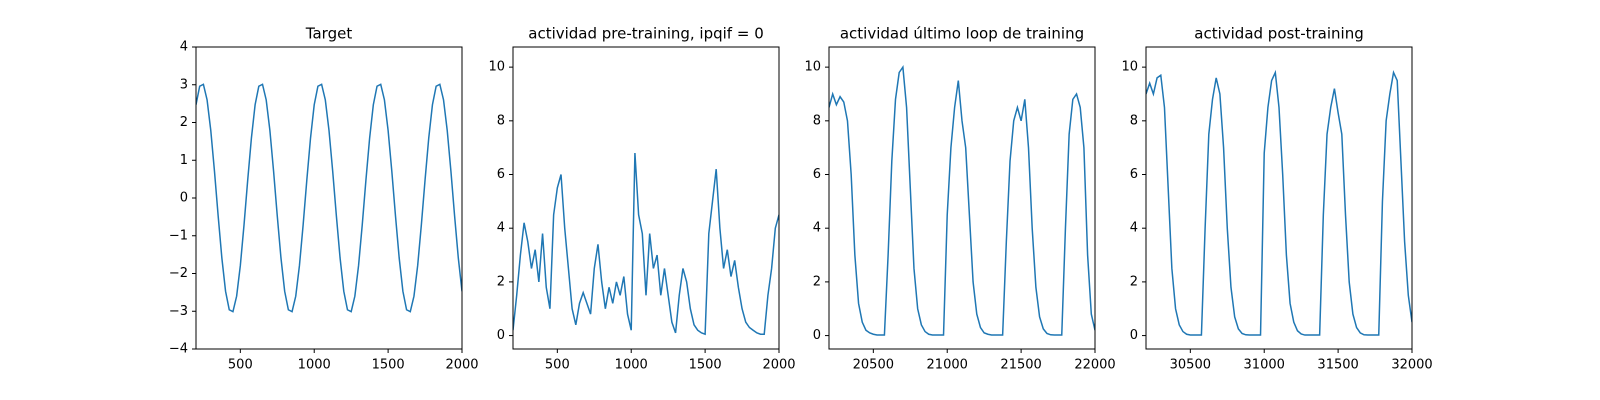  Describe the element at coordinates (947, 365) in the screenshot. I see `x-tick-label: 21000` at that location.